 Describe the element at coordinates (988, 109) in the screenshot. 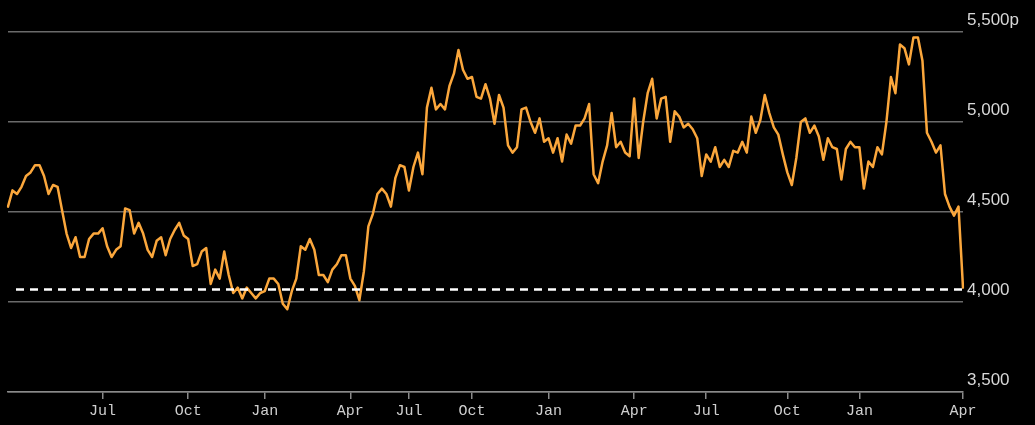

I see `y-tick-label: 5,000` at that location.